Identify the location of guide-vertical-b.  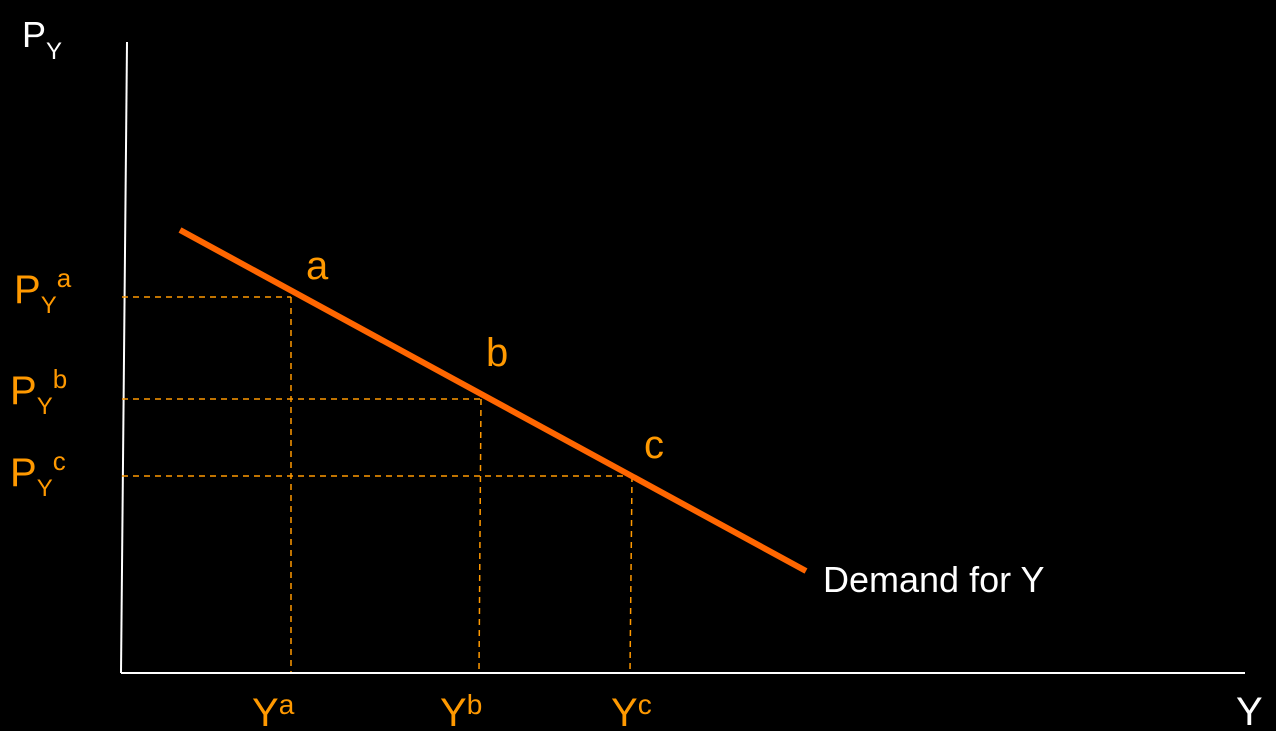
(480, 535).